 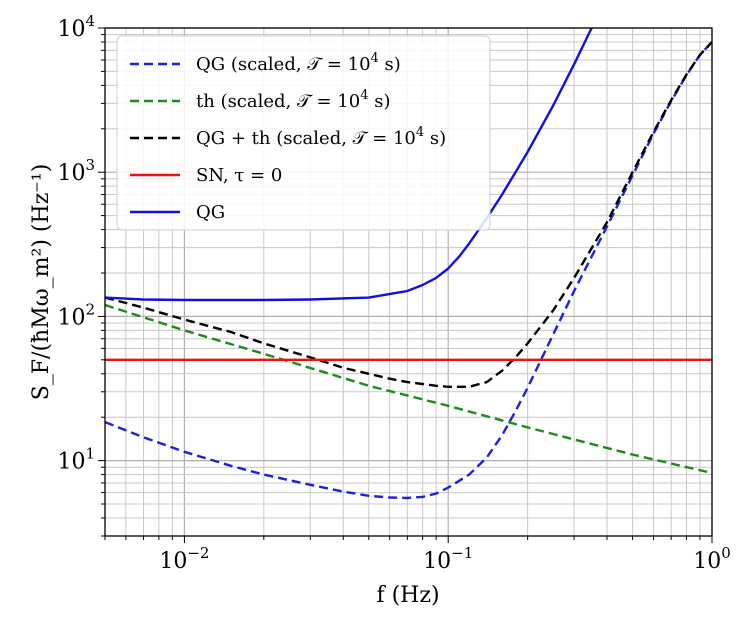 What do you see at coordinates (76, 27) in the screenshot?
I see `y-tick-label: 10⁴` at bounding box center [76, 27].